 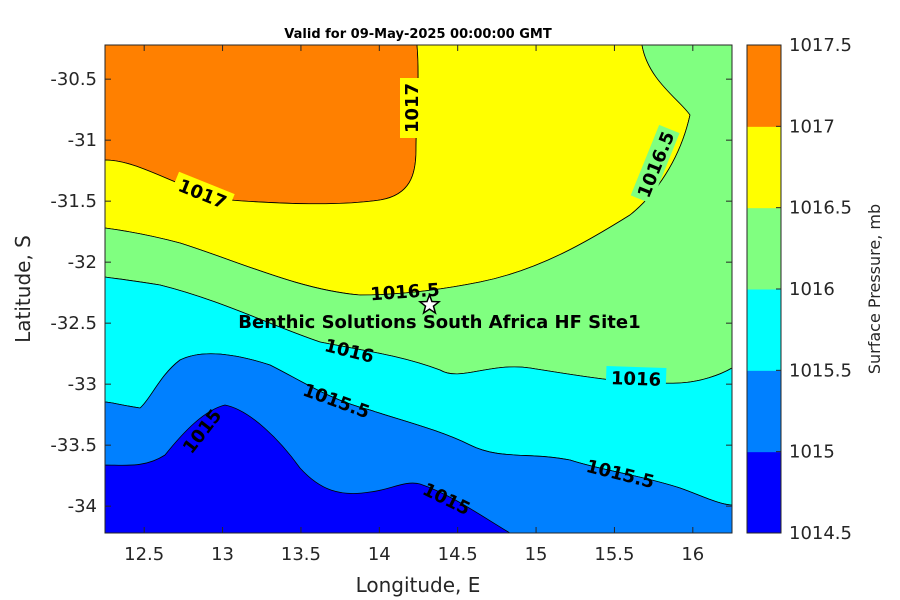 What do you see at coordinates (820, 533) in the screenshot?
I see `colorbar-tick-label: 1014.5` at bounding box center [820, 533].